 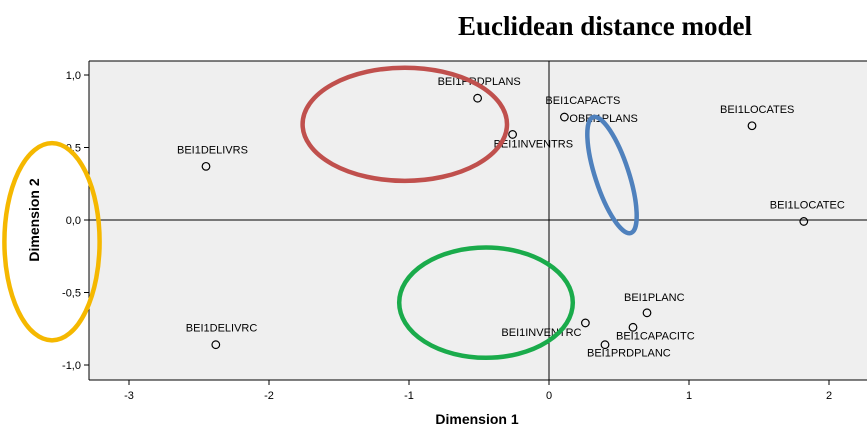 I want to click on x-tick-label: 0, so click(x=549, y=396).